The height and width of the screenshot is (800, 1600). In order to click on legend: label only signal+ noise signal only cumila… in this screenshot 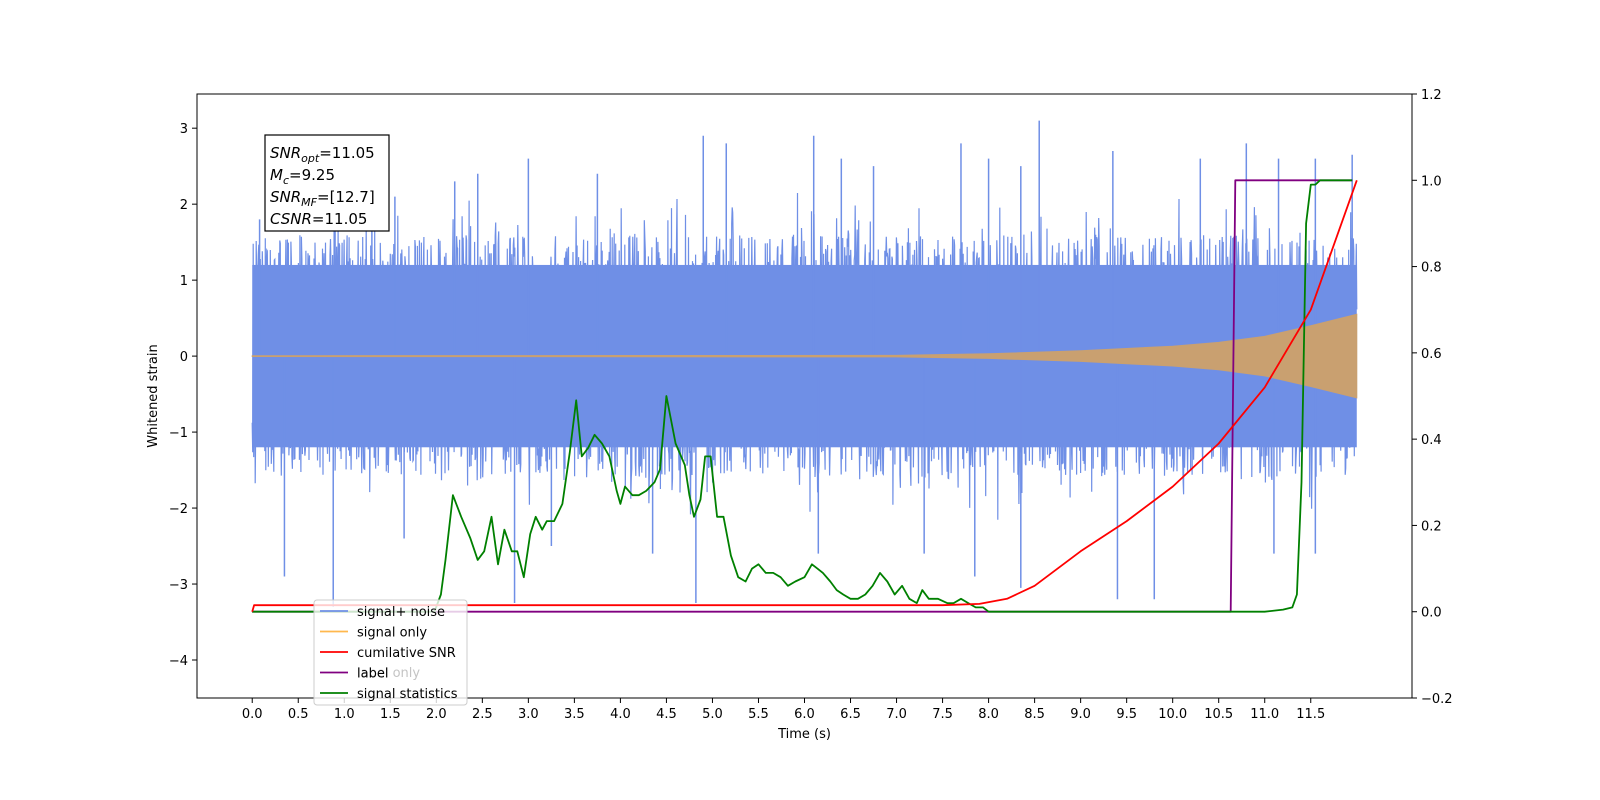, I will do `click(390, 652)`.